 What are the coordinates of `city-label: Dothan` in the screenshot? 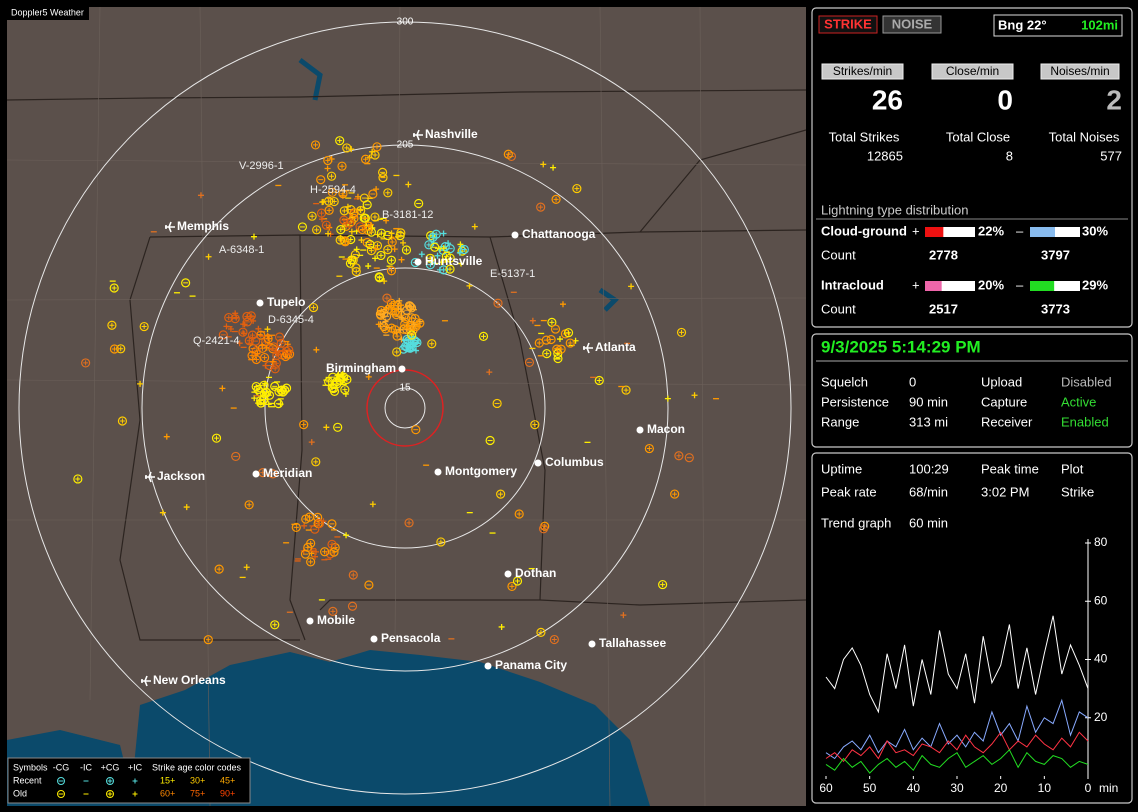 It's located at (535, 573).